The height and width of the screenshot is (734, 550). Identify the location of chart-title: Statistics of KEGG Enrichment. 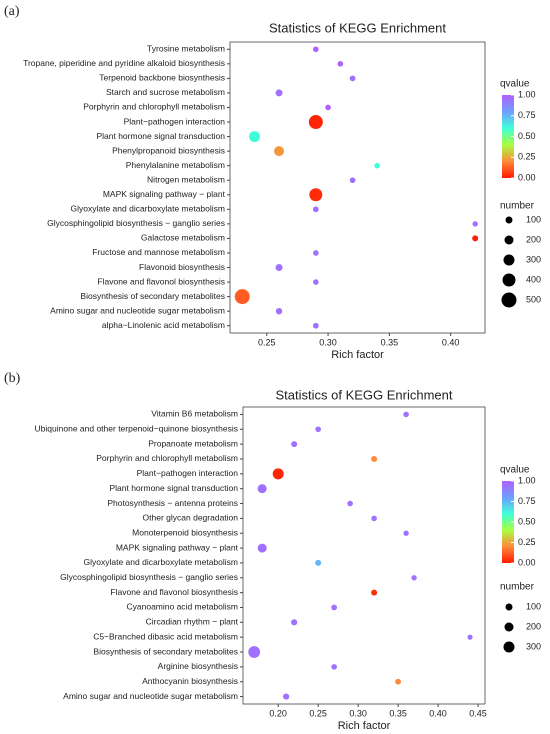
(363, 394).